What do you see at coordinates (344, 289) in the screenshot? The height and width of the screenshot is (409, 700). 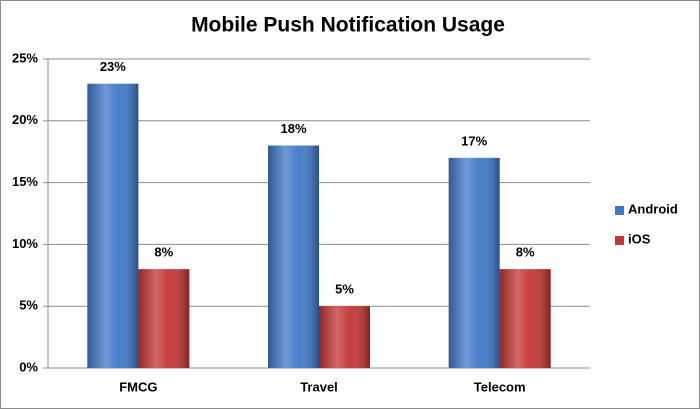 I see `data-label: 5%` at bounding box center [344, 289].